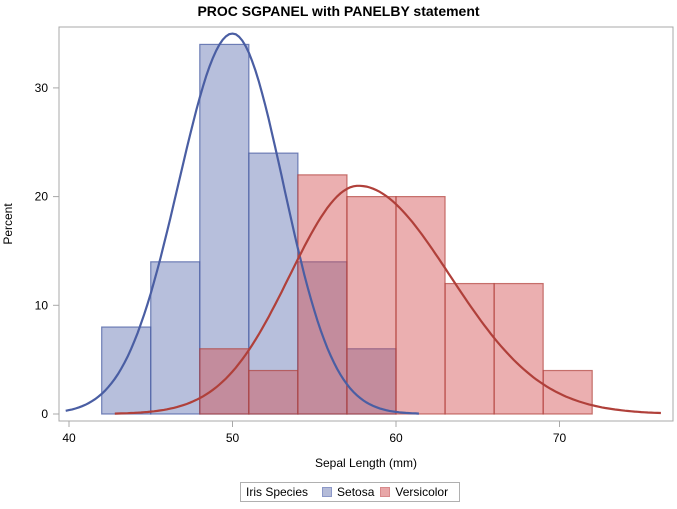 The image size is (677, 509). What do you see at coordinates (44, 414) in the screenshot?
I see `y-tick-label: 0` at bounding box center [44, 414].